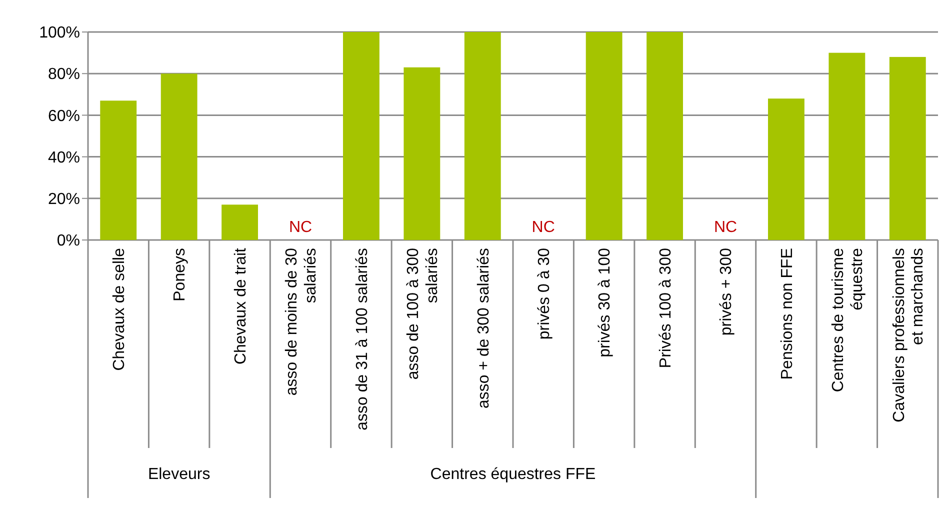 The height and width of the screenshot is (527, 942). Describe the element at coordinates (665, 308) in the screenshot. I see `x-tick-label: Privés 100 à 300` at that location.